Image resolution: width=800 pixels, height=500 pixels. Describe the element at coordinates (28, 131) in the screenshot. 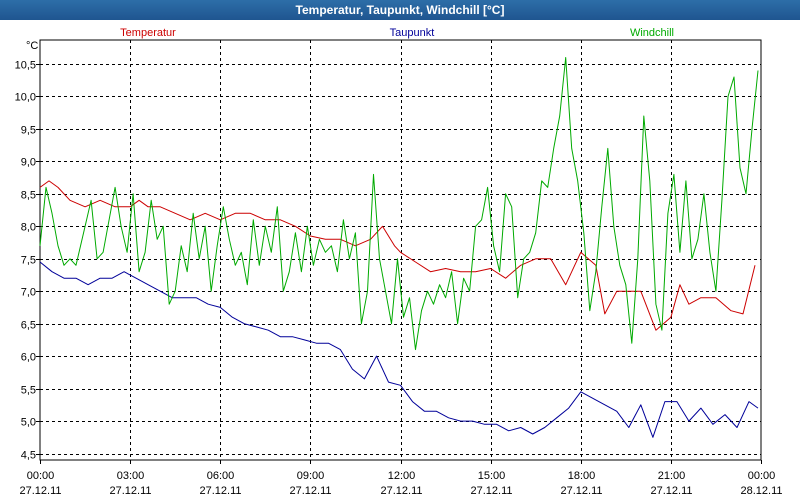

I see `y-tick-label: 9,5` at that location.